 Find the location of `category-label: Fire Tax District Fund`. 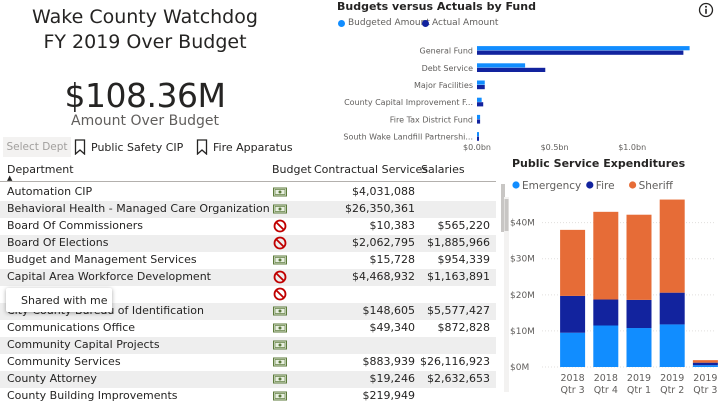

category-label: Fire Tax District Fund is located at coordinates (431, 119).